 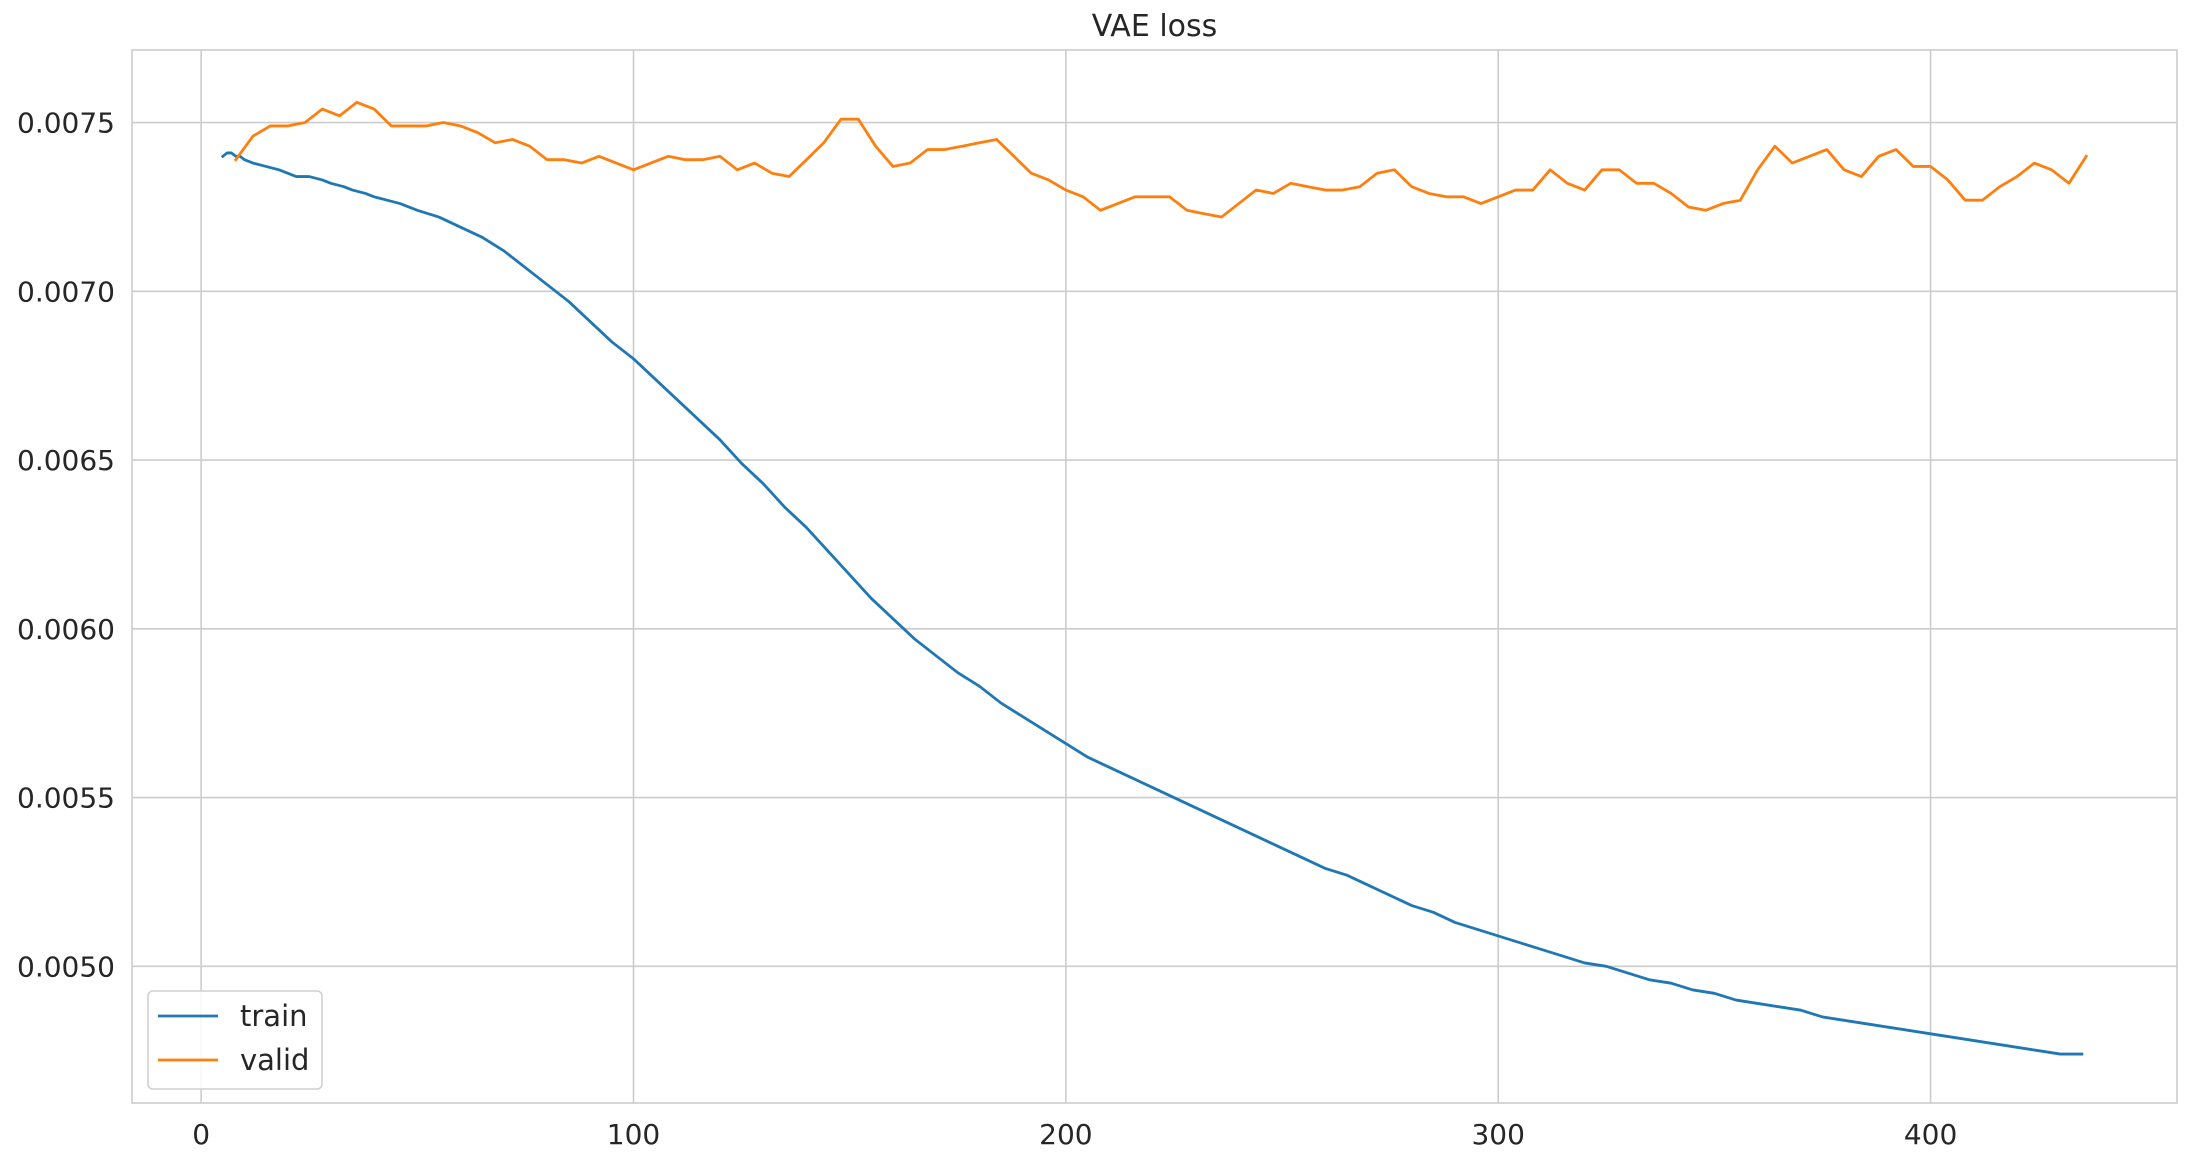 I want to click on x-tick-label: 100, so click(x=633, y=1134).